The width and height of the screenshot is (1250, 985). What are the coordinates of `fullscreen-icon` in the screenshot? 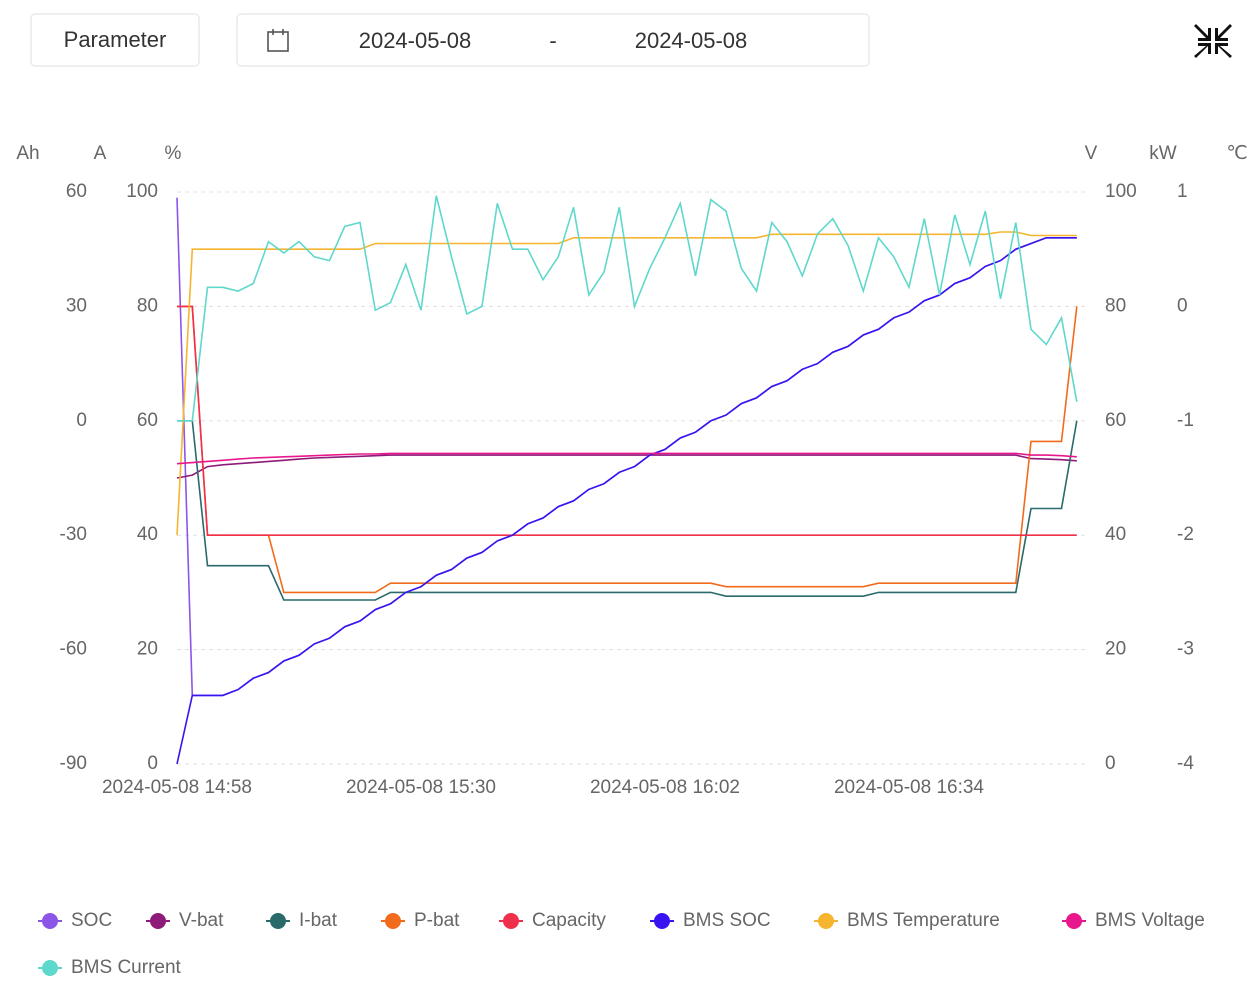 It's located at (1213, 41).